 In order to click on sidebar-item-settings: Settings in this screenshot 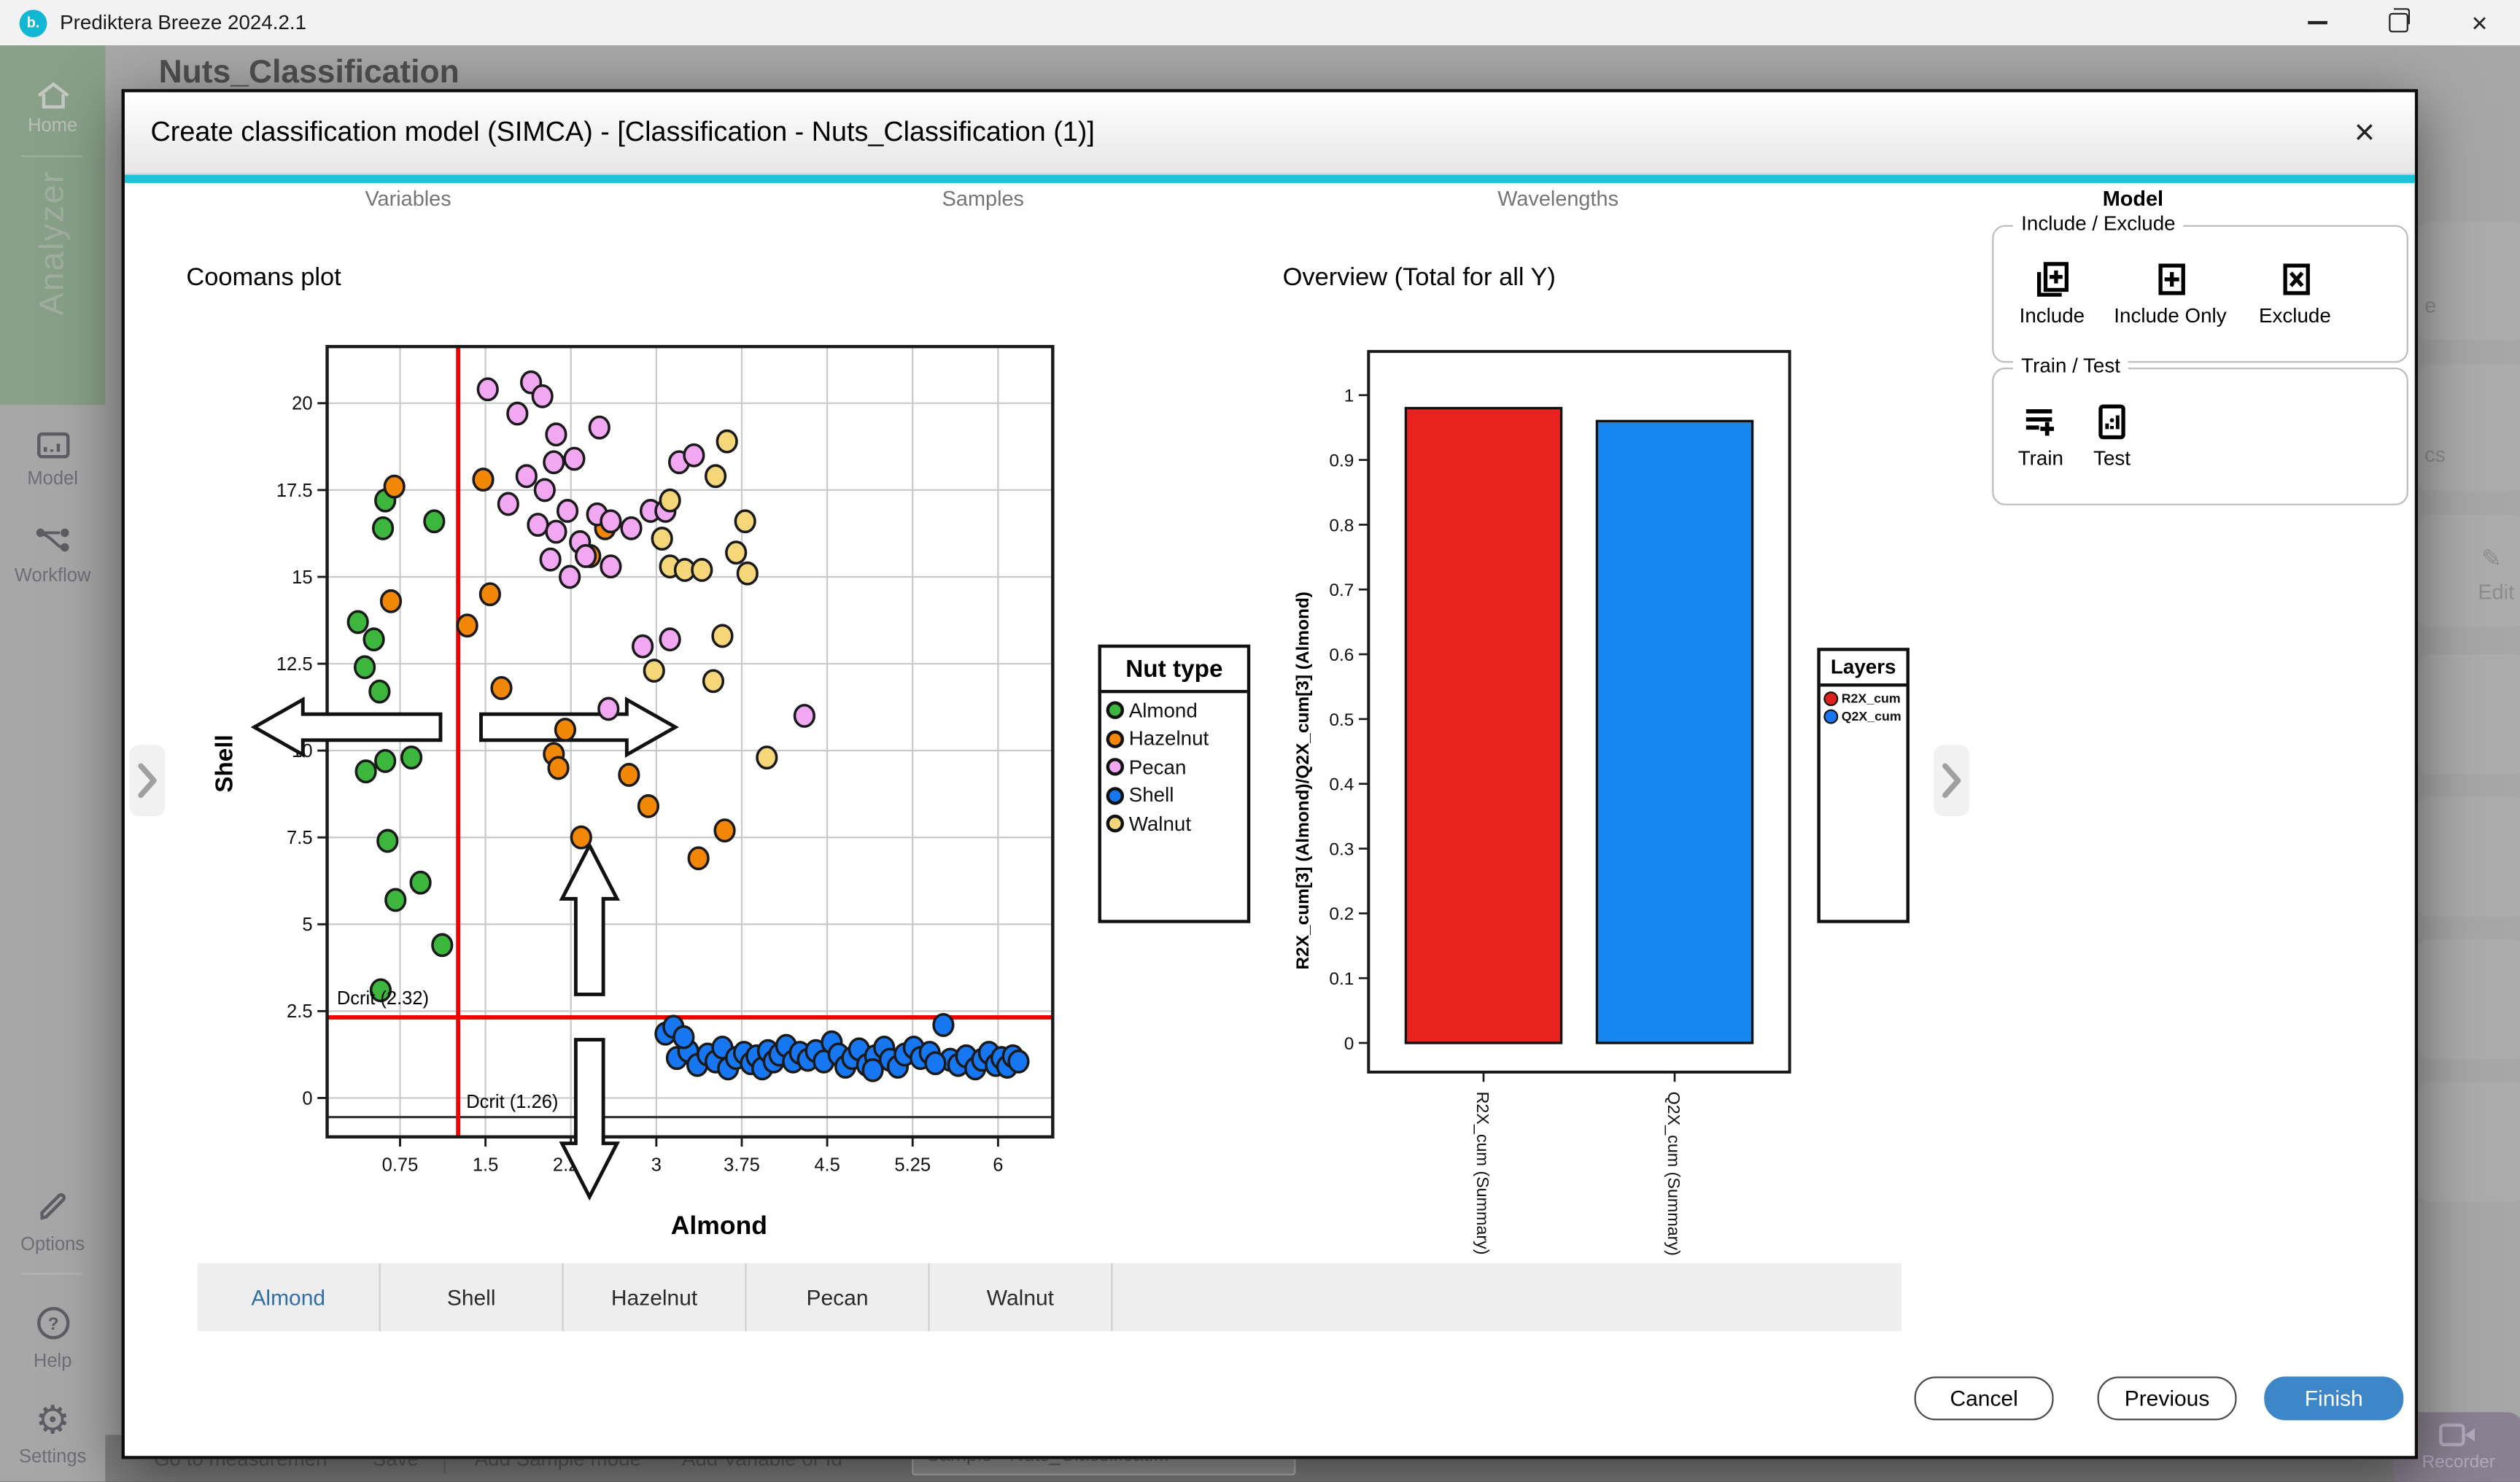, I will do `click(53, 1457)`.